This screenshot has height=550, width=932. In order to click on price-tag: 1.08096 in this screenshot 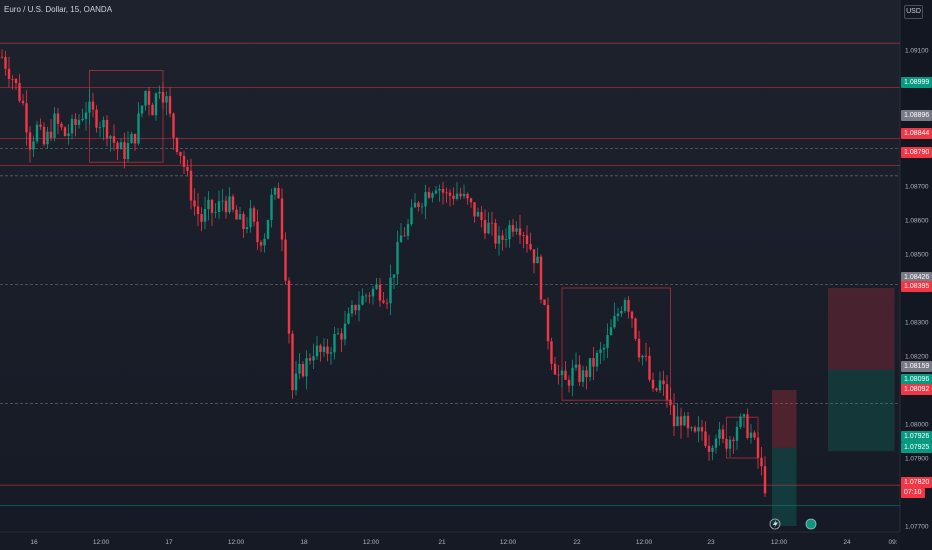, I will do `click(916, 379)`.